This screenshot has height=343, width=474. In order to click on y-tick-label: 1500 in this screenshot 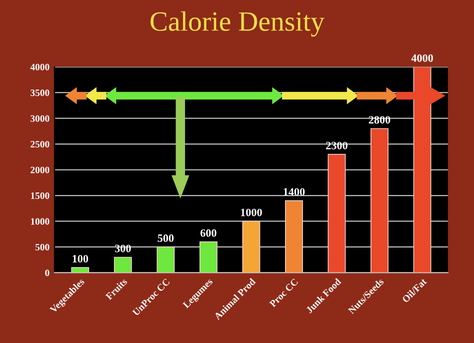, I will do `click(40, 195)`.